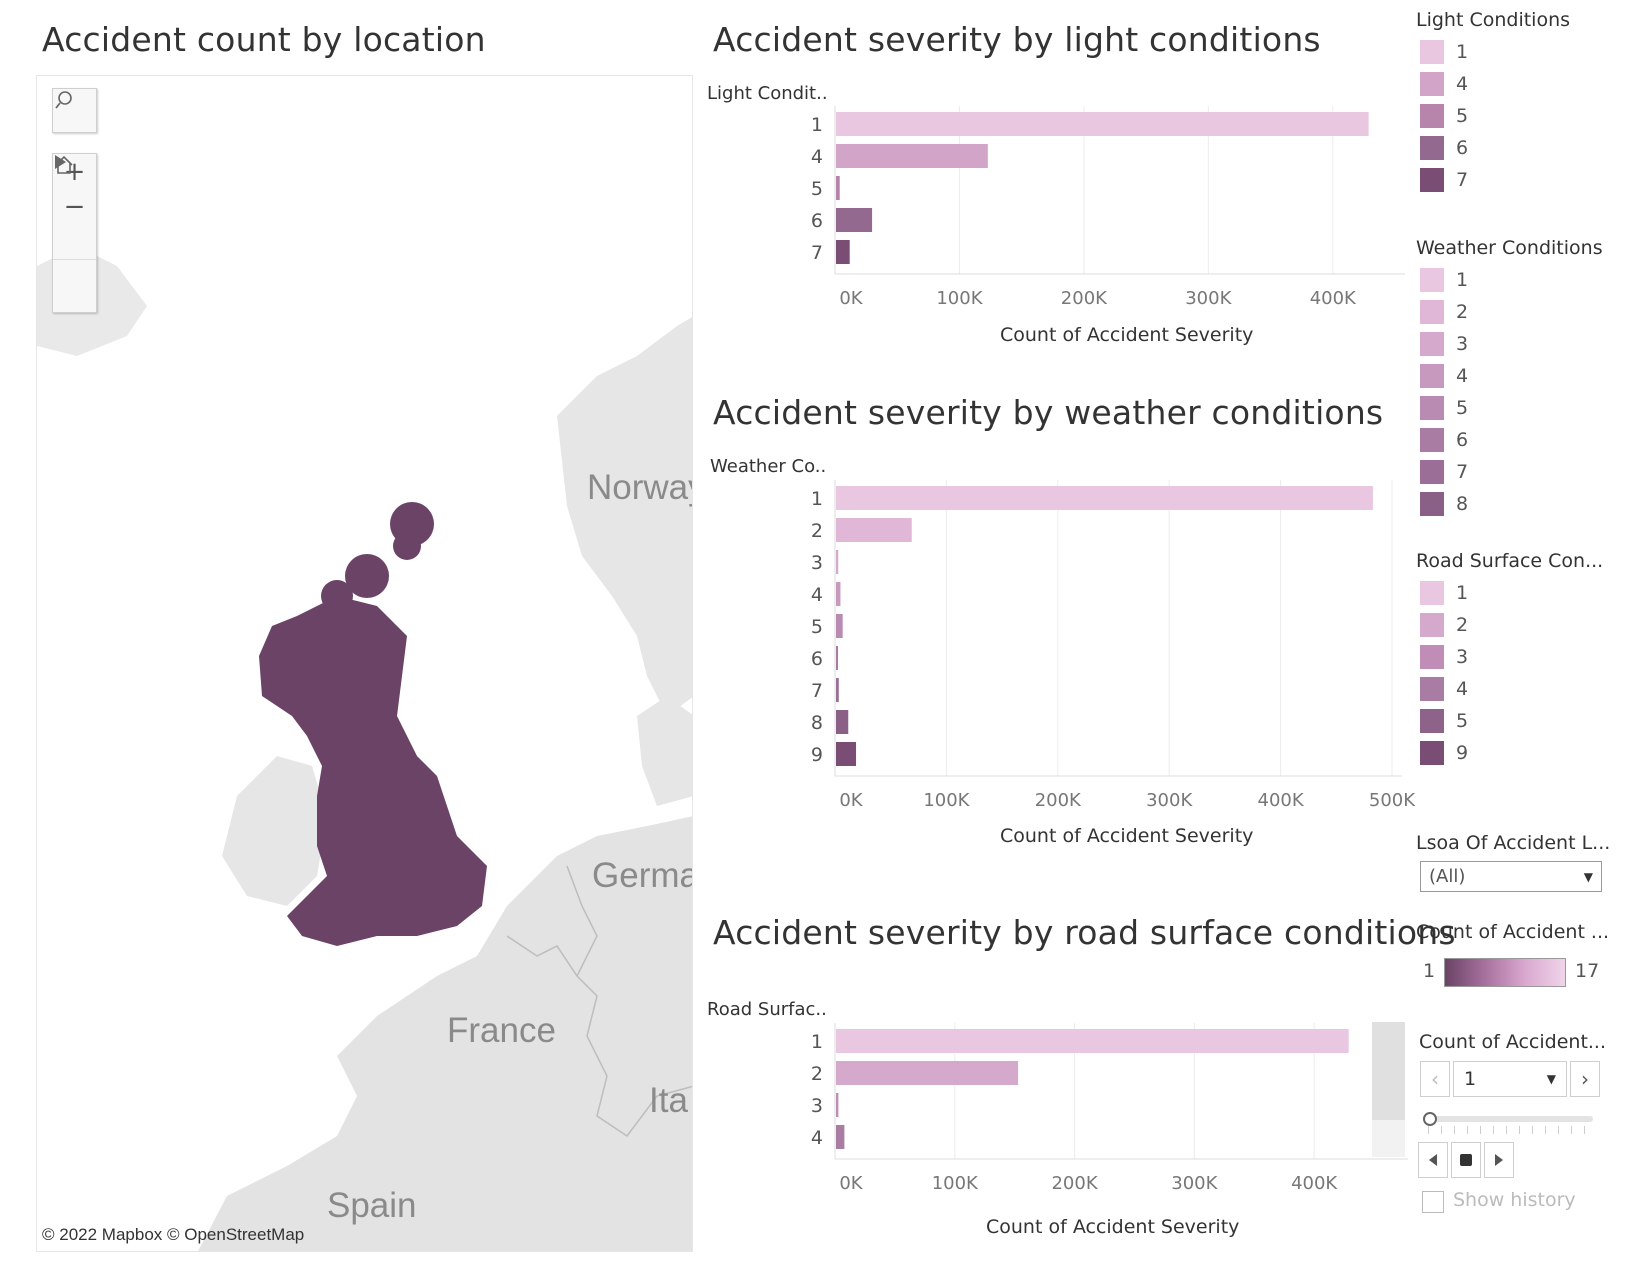  I want to click on legend-label: 2, so click(1462, 625).